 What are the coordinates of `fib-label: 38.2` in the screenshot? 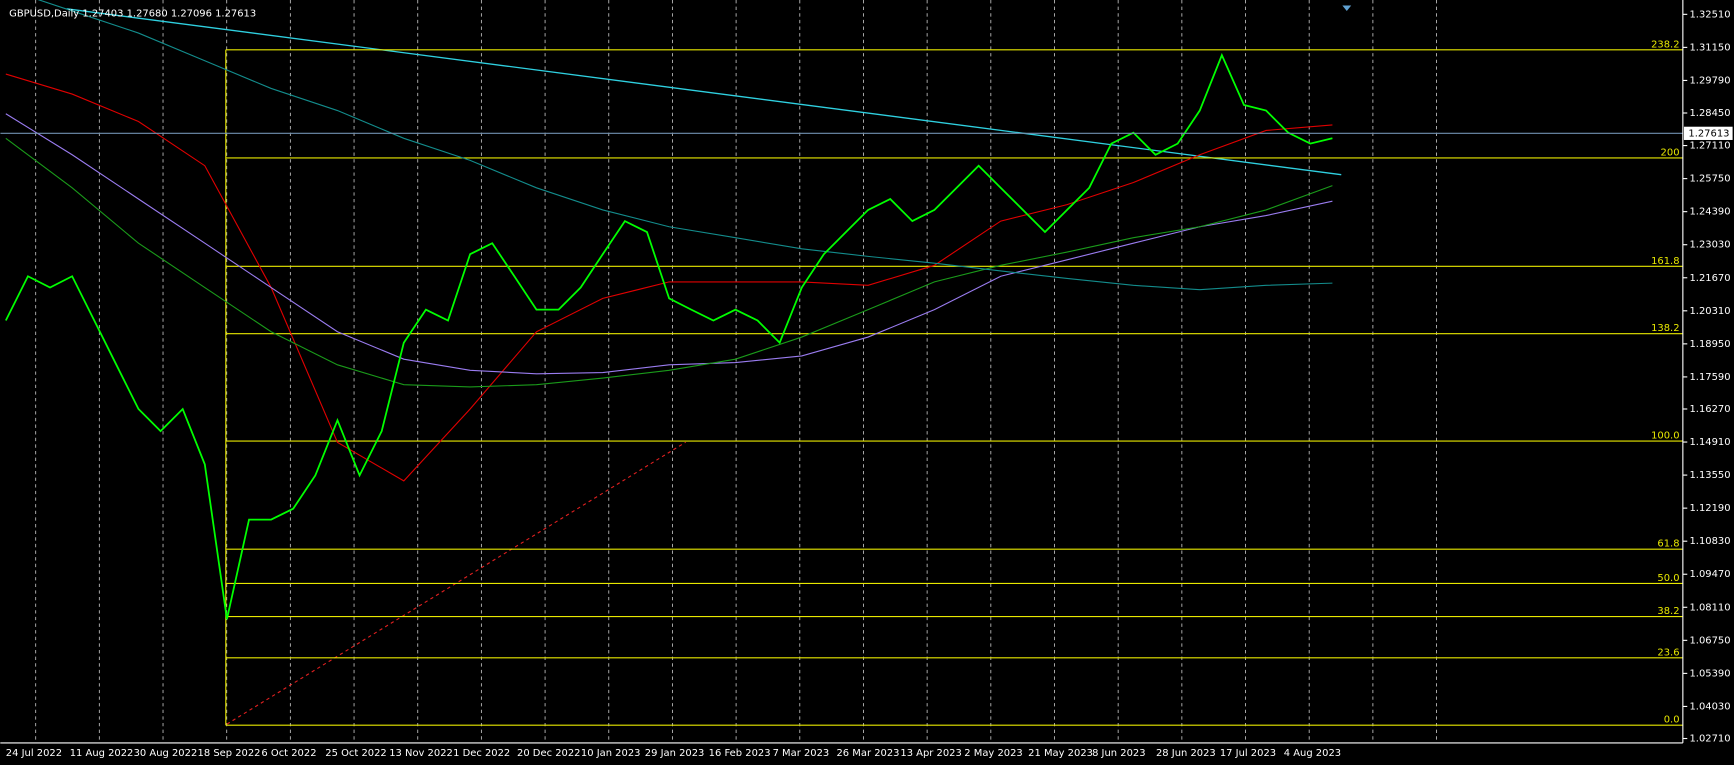 It's located at (1668, 611).